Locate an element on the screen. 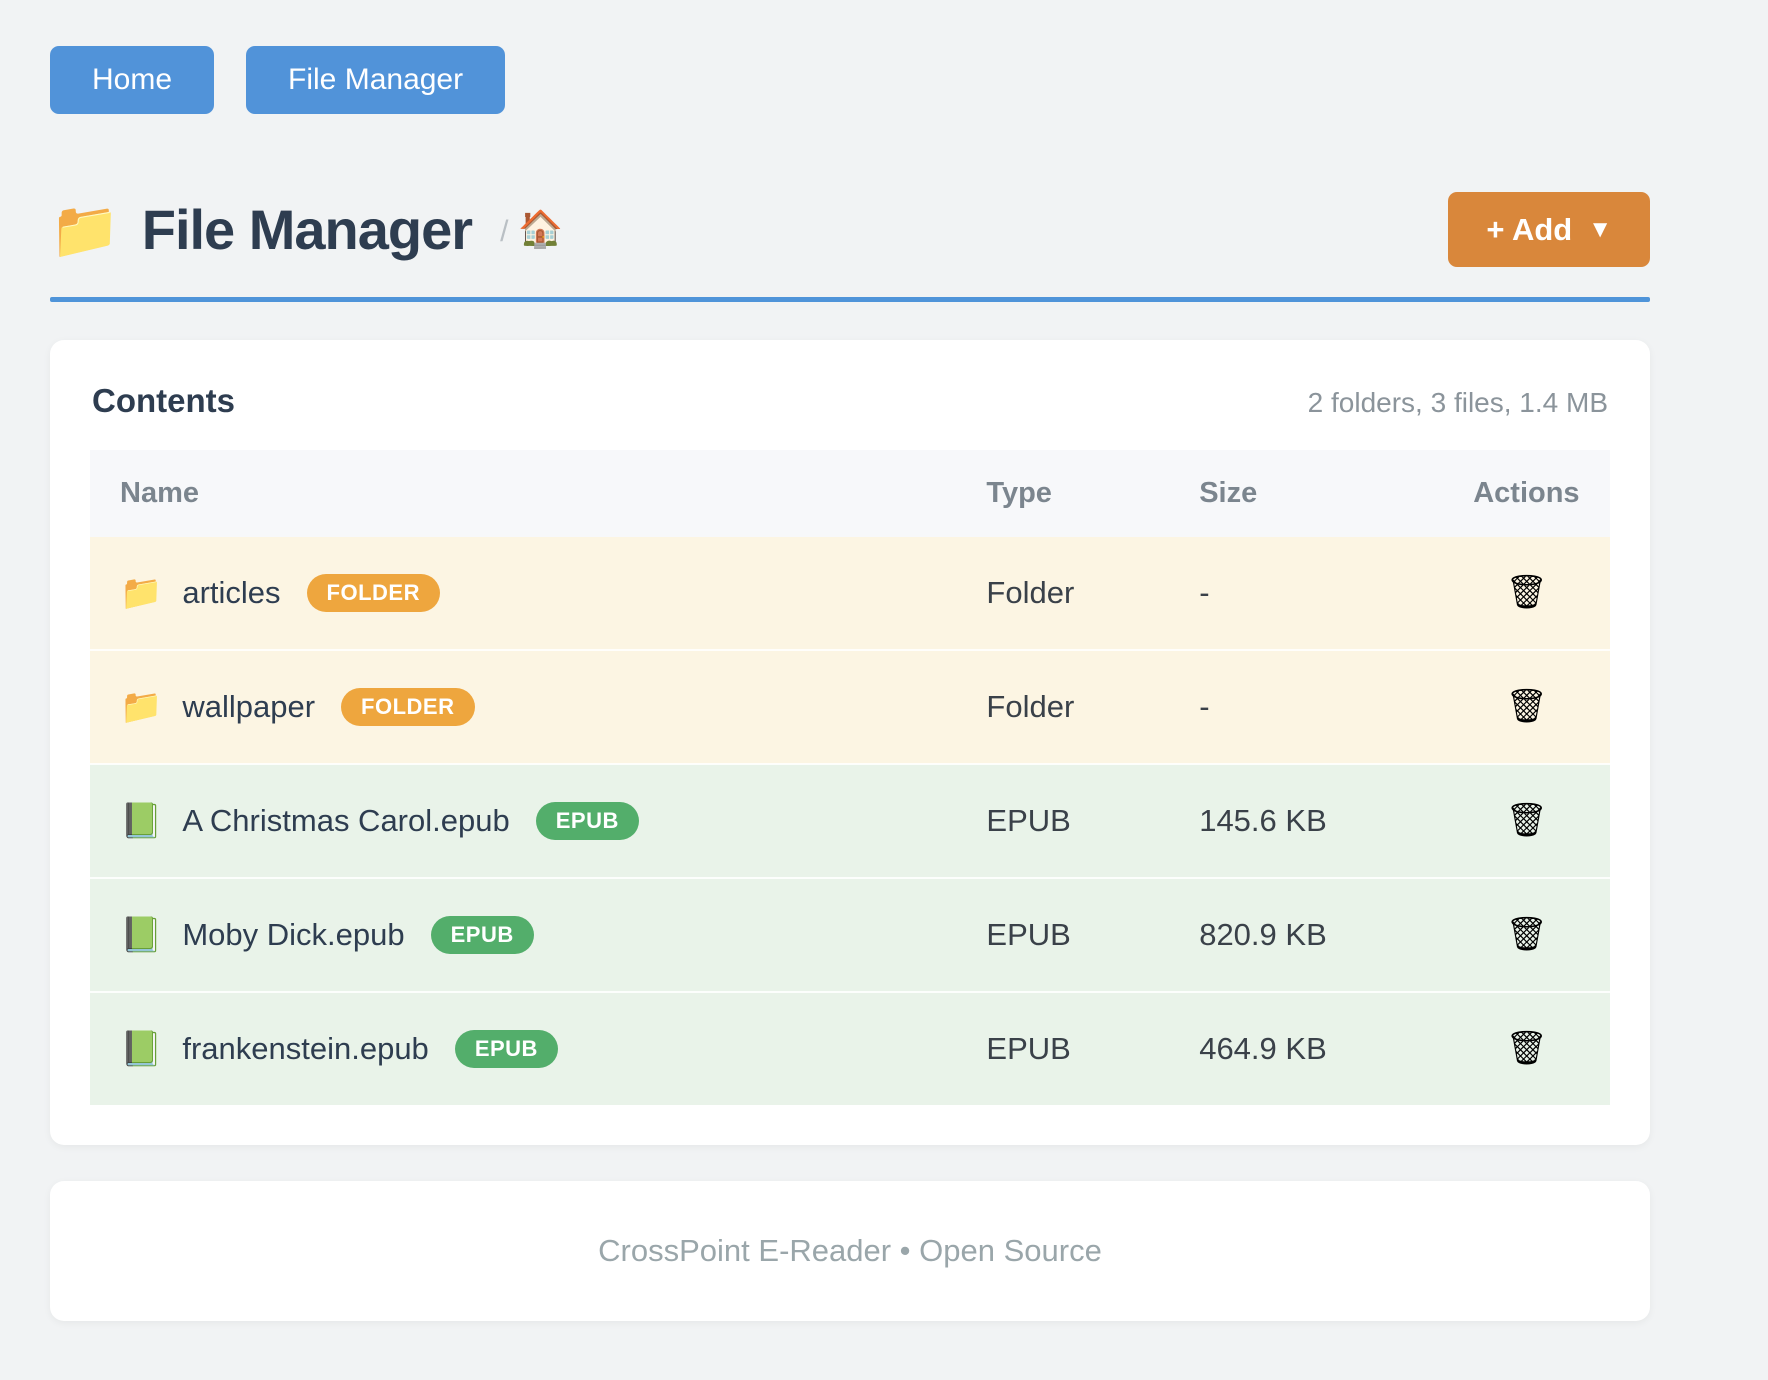 This screenshot has height=1380, width=1768. page-header: 📁 File Manager / 🏠 + Add ▼ is located at coordinates (850, 229).